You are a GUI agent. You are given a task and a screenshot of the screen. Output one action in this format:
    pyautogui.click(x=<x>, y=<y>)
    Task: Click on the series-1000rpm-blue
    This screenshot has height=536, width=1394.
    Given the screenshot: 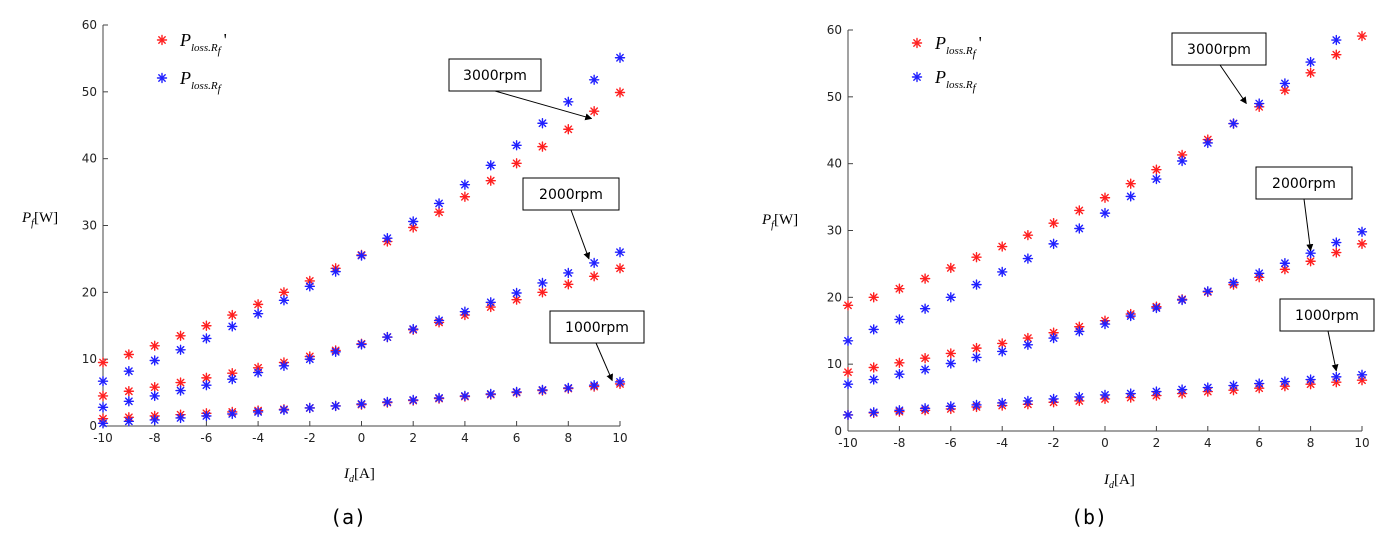 What is the action you would take?
    pyautogui.click(x=1105, y=395)
    